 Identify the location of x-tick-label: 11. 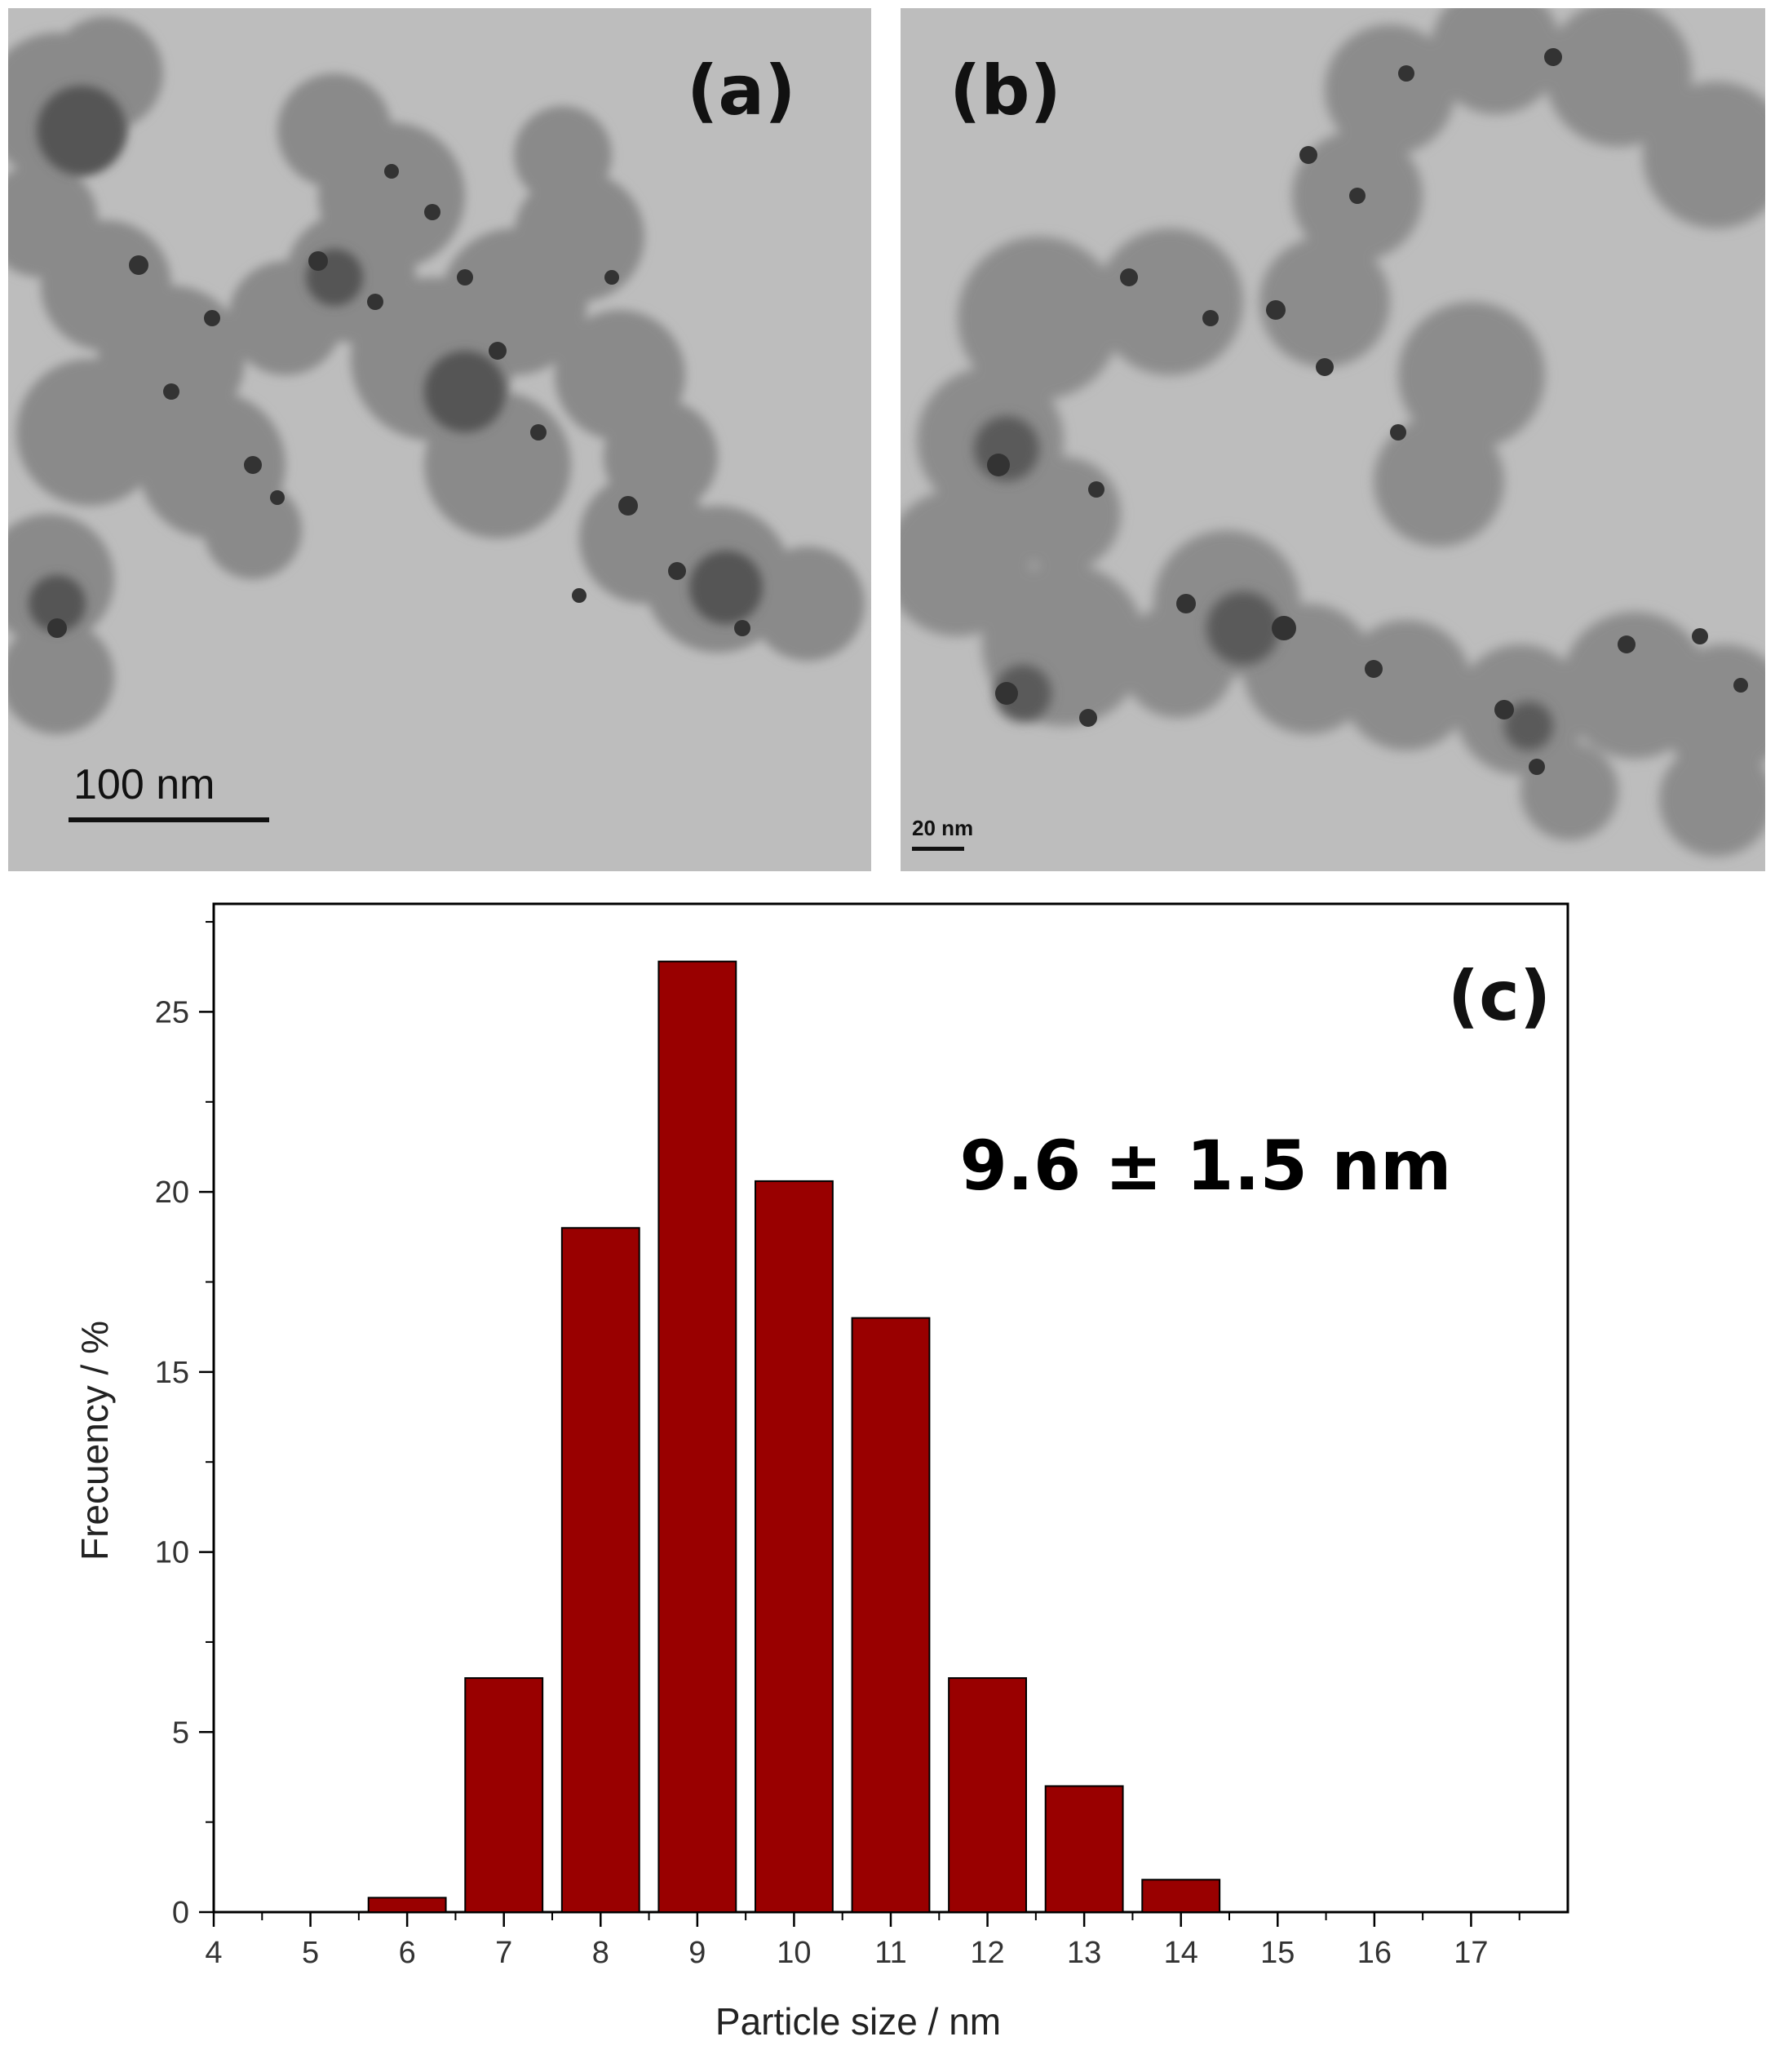
(890, 1953).